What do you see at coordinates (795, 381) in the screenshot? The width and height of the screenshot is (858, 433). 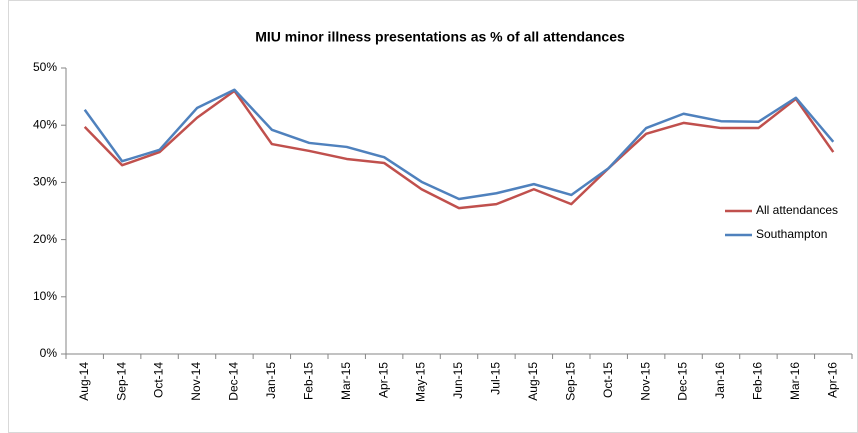 I see `x-tick-label: Mar-16` at bounding box center [795, 381].